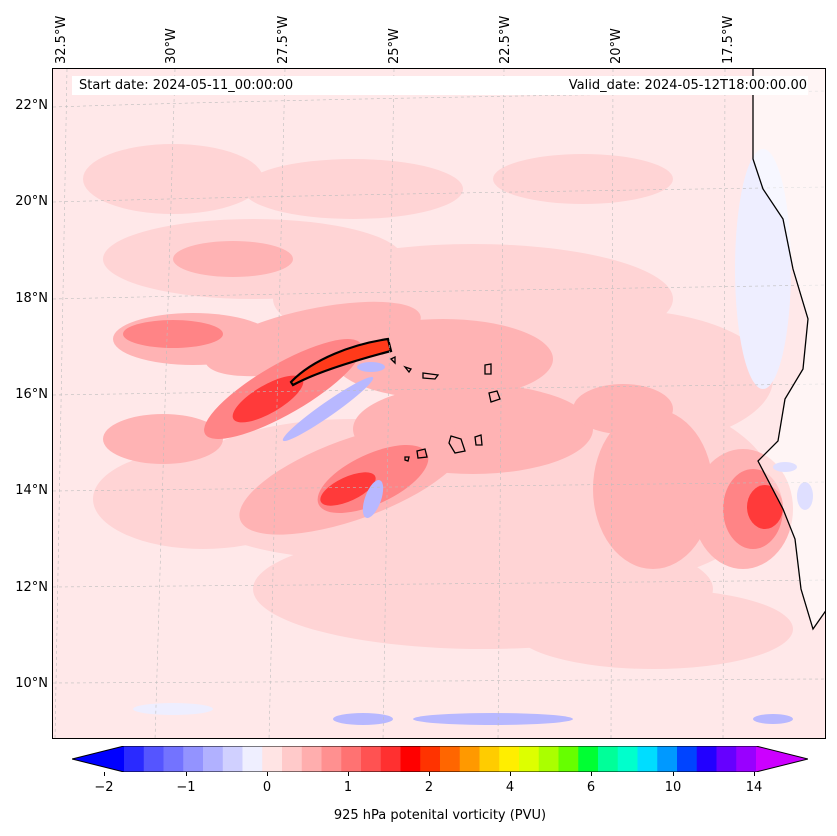 This screenshot has width=837, height=836. What do you see at coordinates (31, 105) in the screenshot?
I see `lat-label: 22°N` at bounding box center [31, 105].